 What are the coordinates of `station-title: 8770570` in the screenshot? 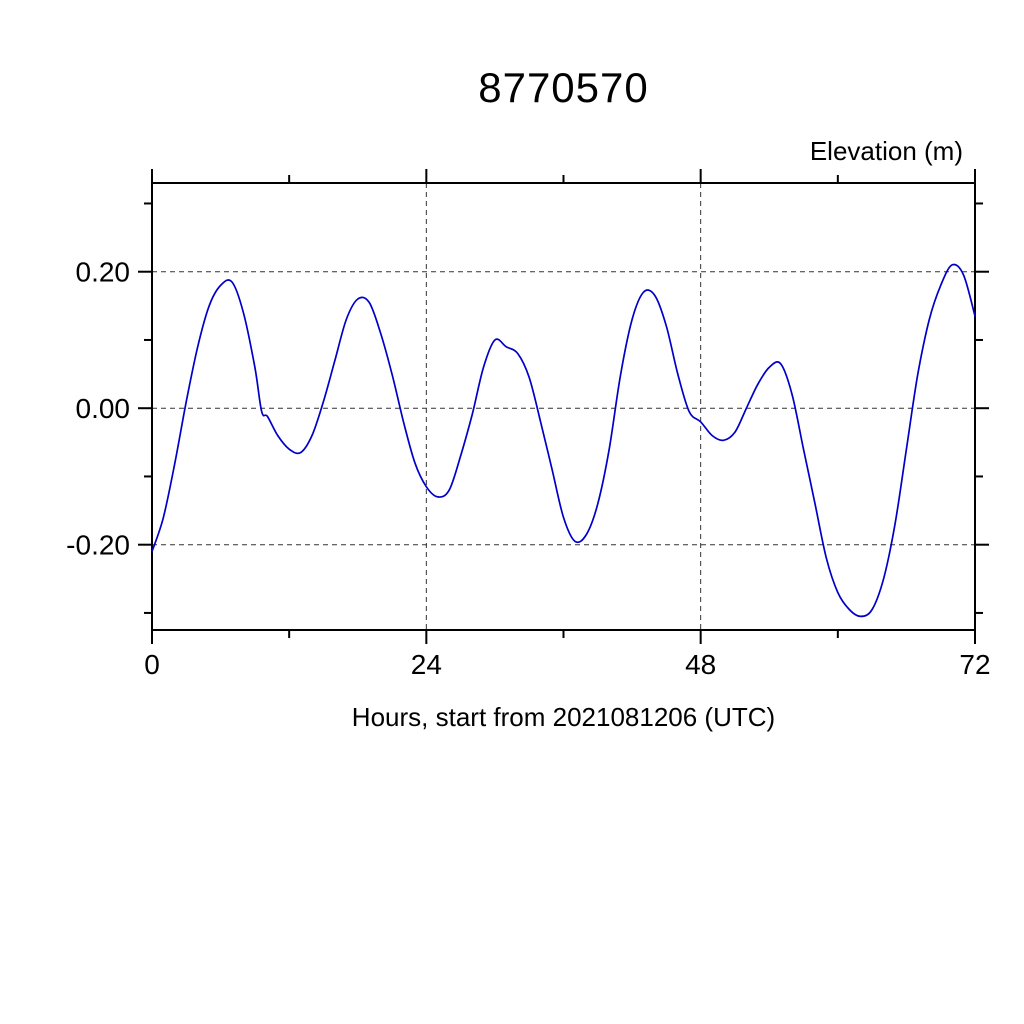 It's located at (563, 87).